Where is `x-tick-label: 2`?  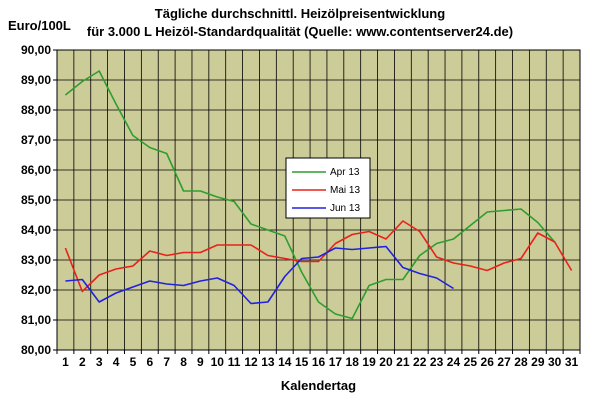
x-tick-label: 2 is located at coordinates (82, 362).